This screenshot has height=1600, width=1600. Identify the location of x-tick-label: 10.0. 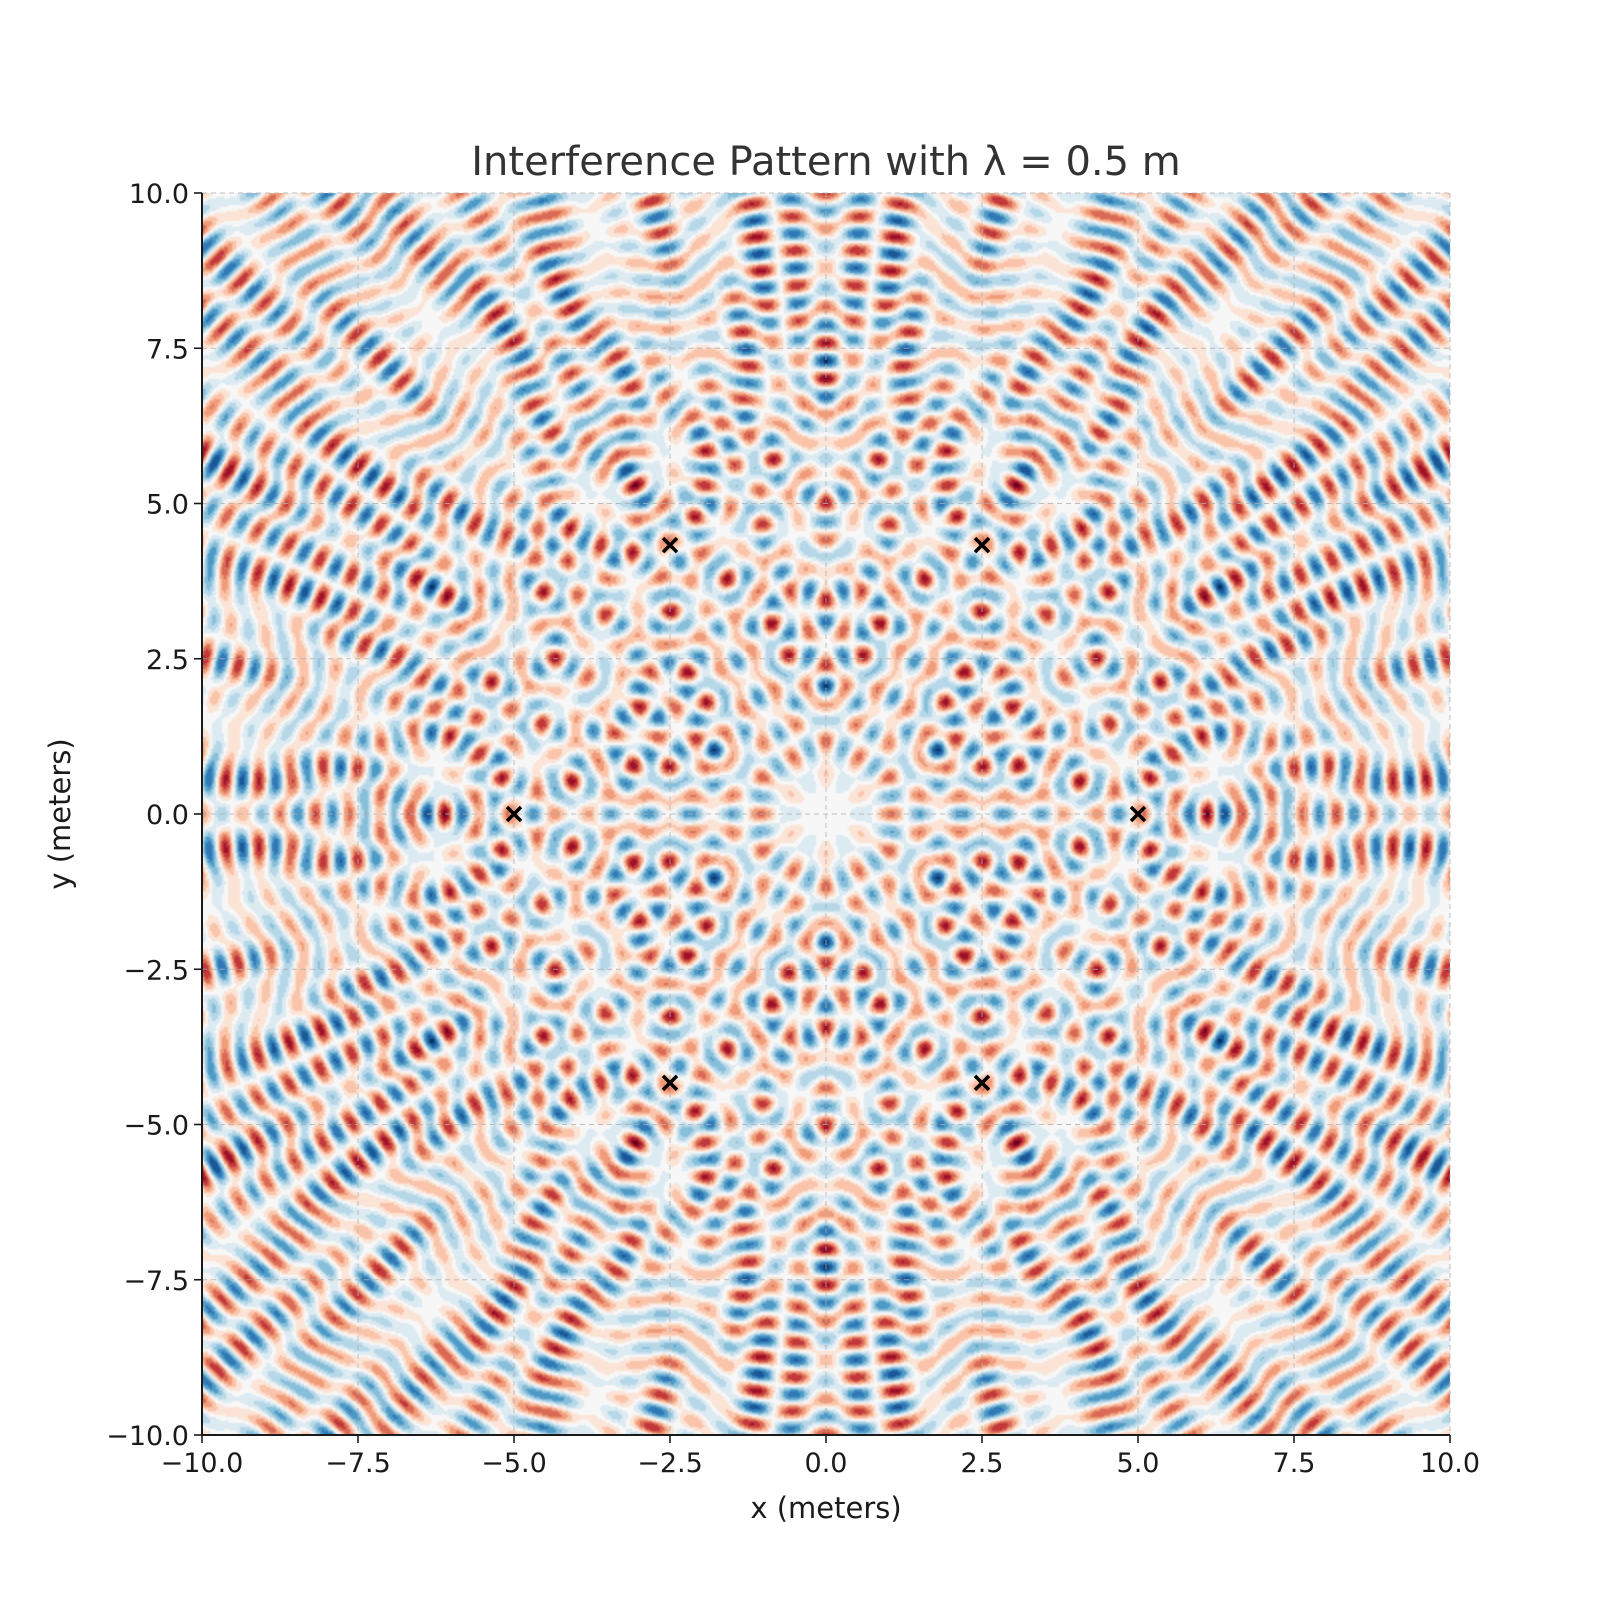
(1450, 1463).